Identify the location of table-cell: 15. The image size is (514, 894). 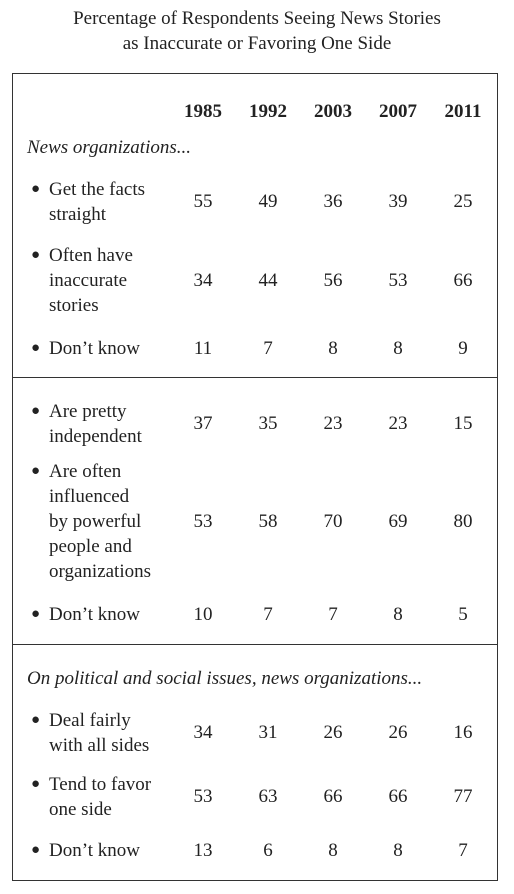
(463, 423).